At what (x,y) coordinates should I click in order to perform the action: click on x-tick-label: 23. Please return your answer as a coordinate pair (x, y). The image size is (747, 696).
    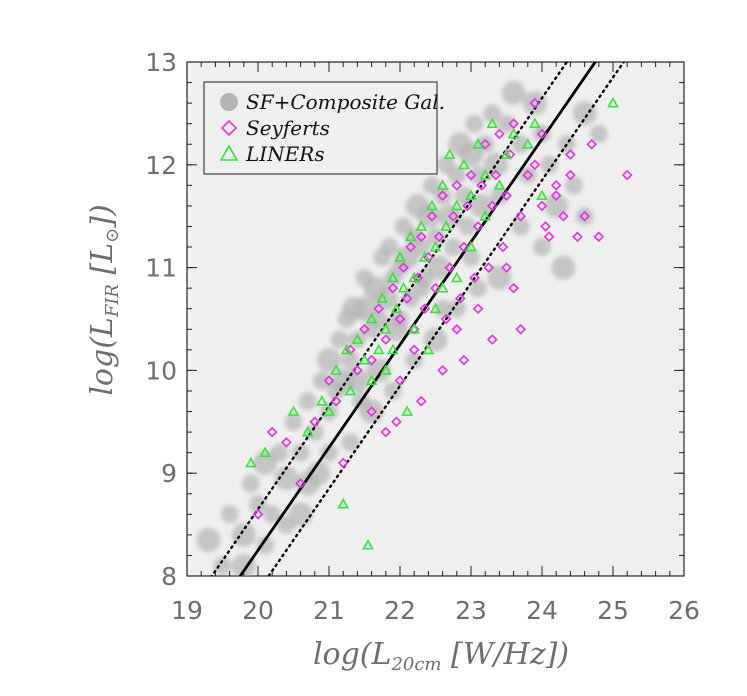
    Looking at the image, I should click on (471, 610).